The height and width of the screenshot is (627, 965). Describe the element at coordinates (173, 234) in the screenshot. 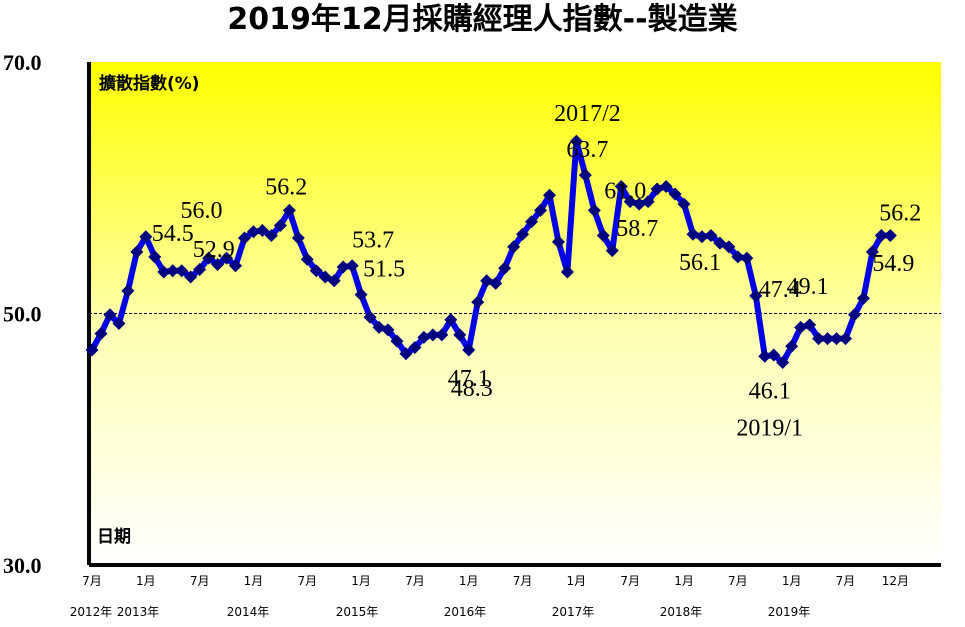

I see `data-label: 54.5` at that location.